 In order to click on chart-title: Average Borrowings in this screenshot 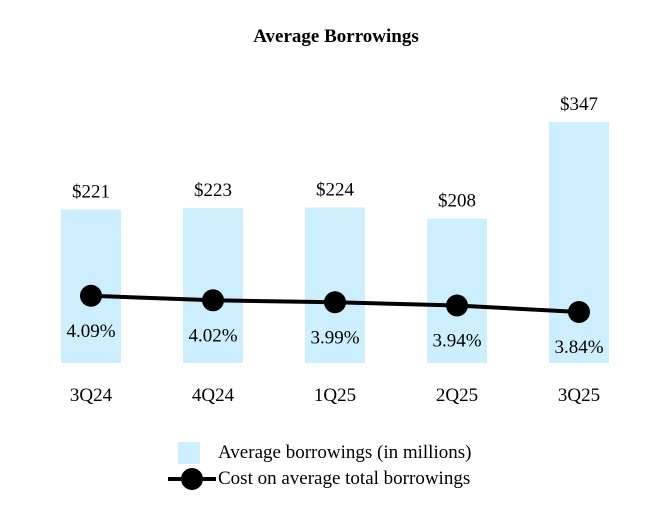, I will do `click(336, 36)`.